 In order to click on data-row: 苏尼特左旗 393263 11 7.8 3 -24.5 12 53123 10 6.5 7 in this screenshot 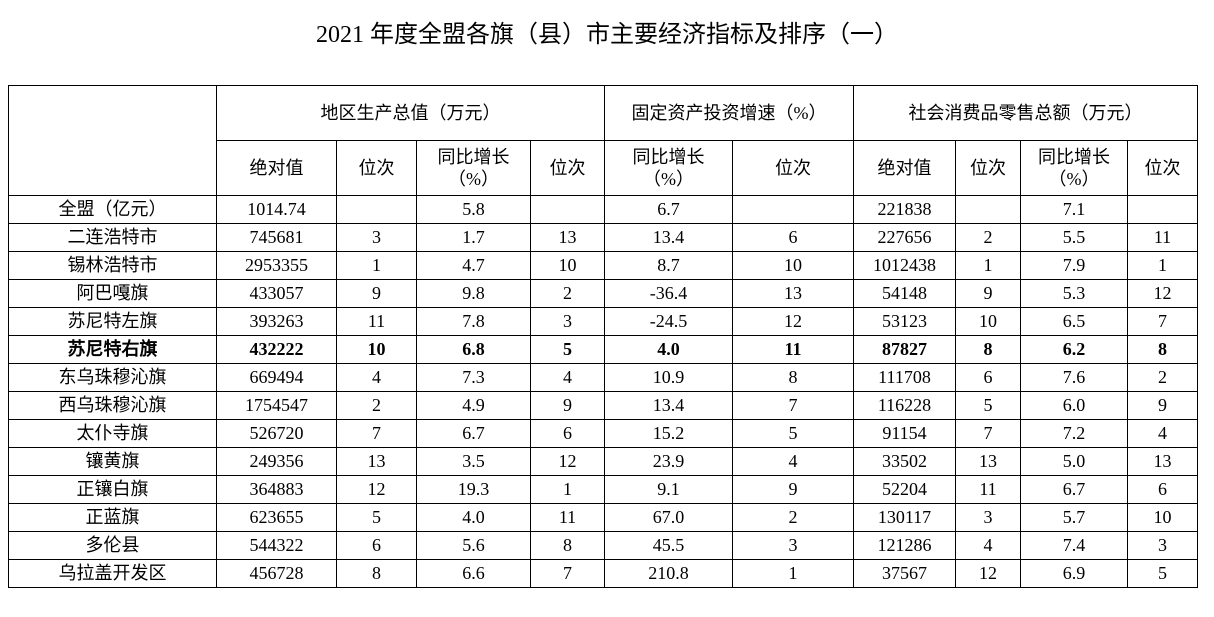, I will do `click(603, 321)`.